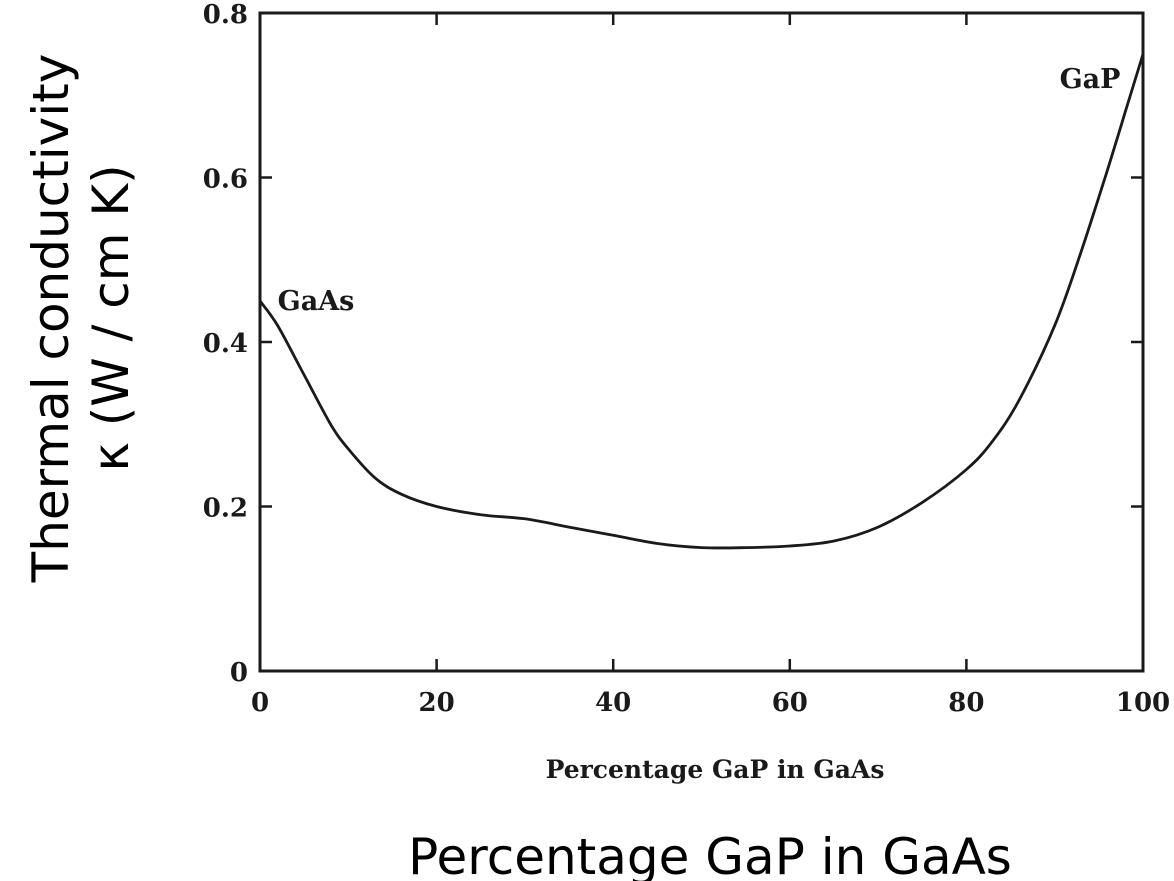 The image size is (1174, 881). Describe the element at coordinates (437, 703) in the screenshot. I see `x-tick-label: 20` at that location.